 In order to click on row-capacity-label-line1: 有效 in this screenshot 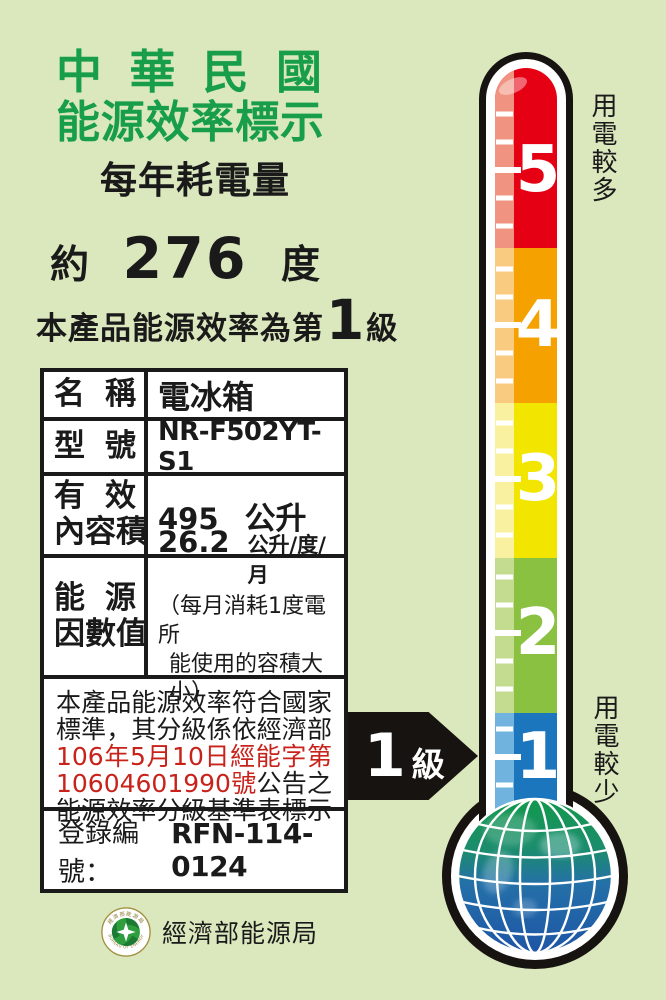, I will do `click(95, 496)`.